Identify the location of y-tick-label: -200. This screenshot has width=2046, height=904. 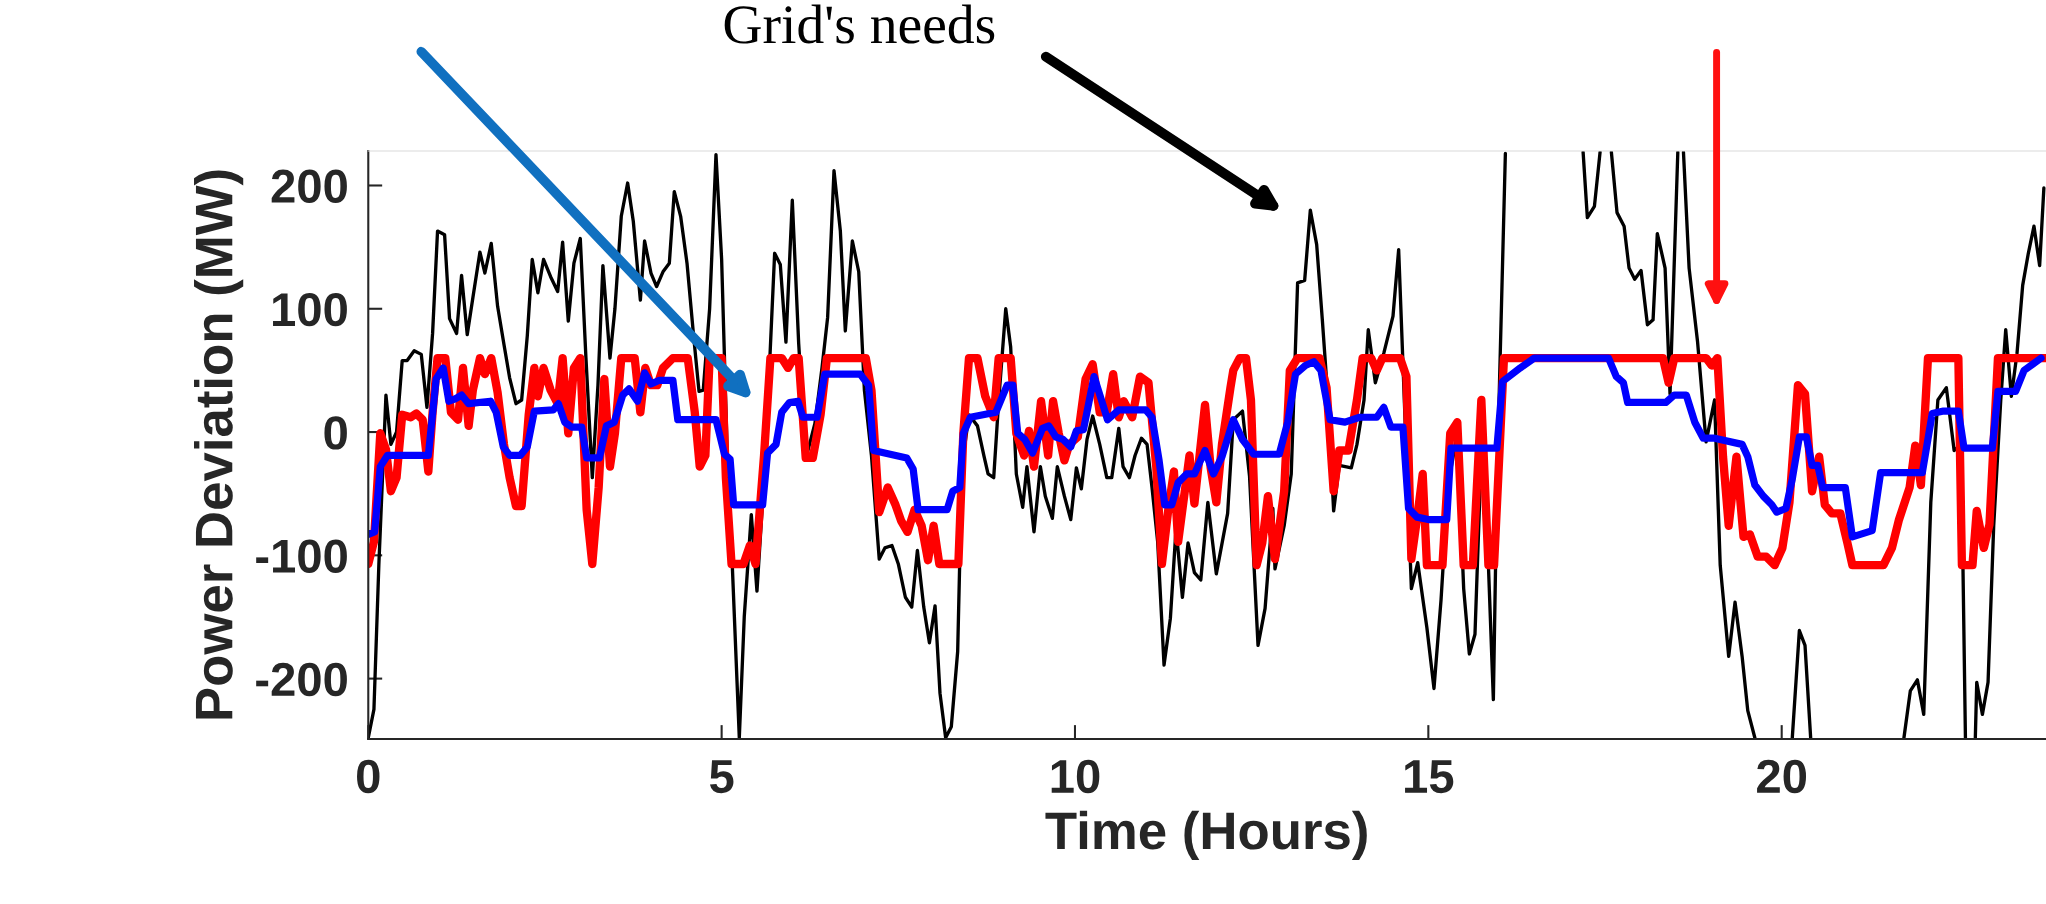
(301, 679).